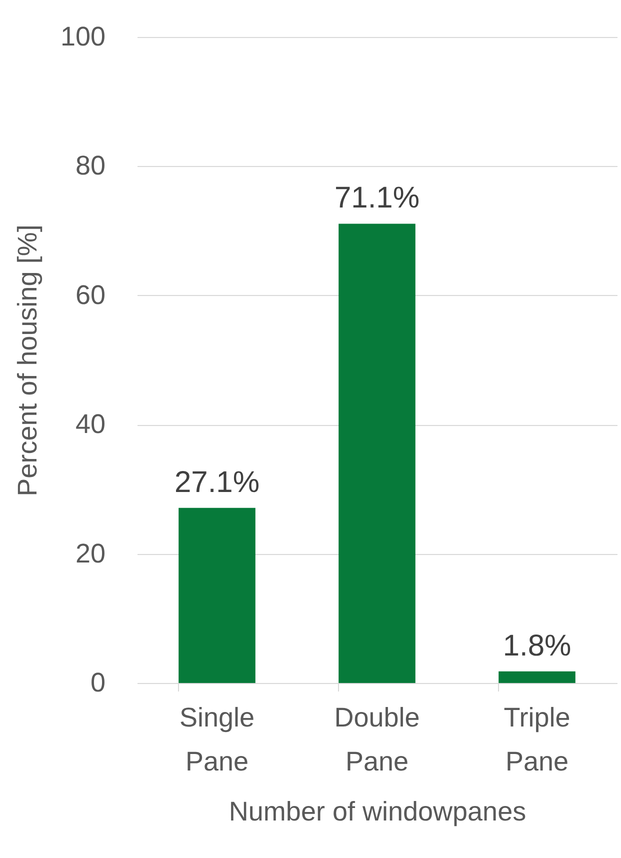 Image resolution: width=621 pixels, height=858 pixels. I want to click on y-axis-title: Percent of housing [%], so click(27, 360).